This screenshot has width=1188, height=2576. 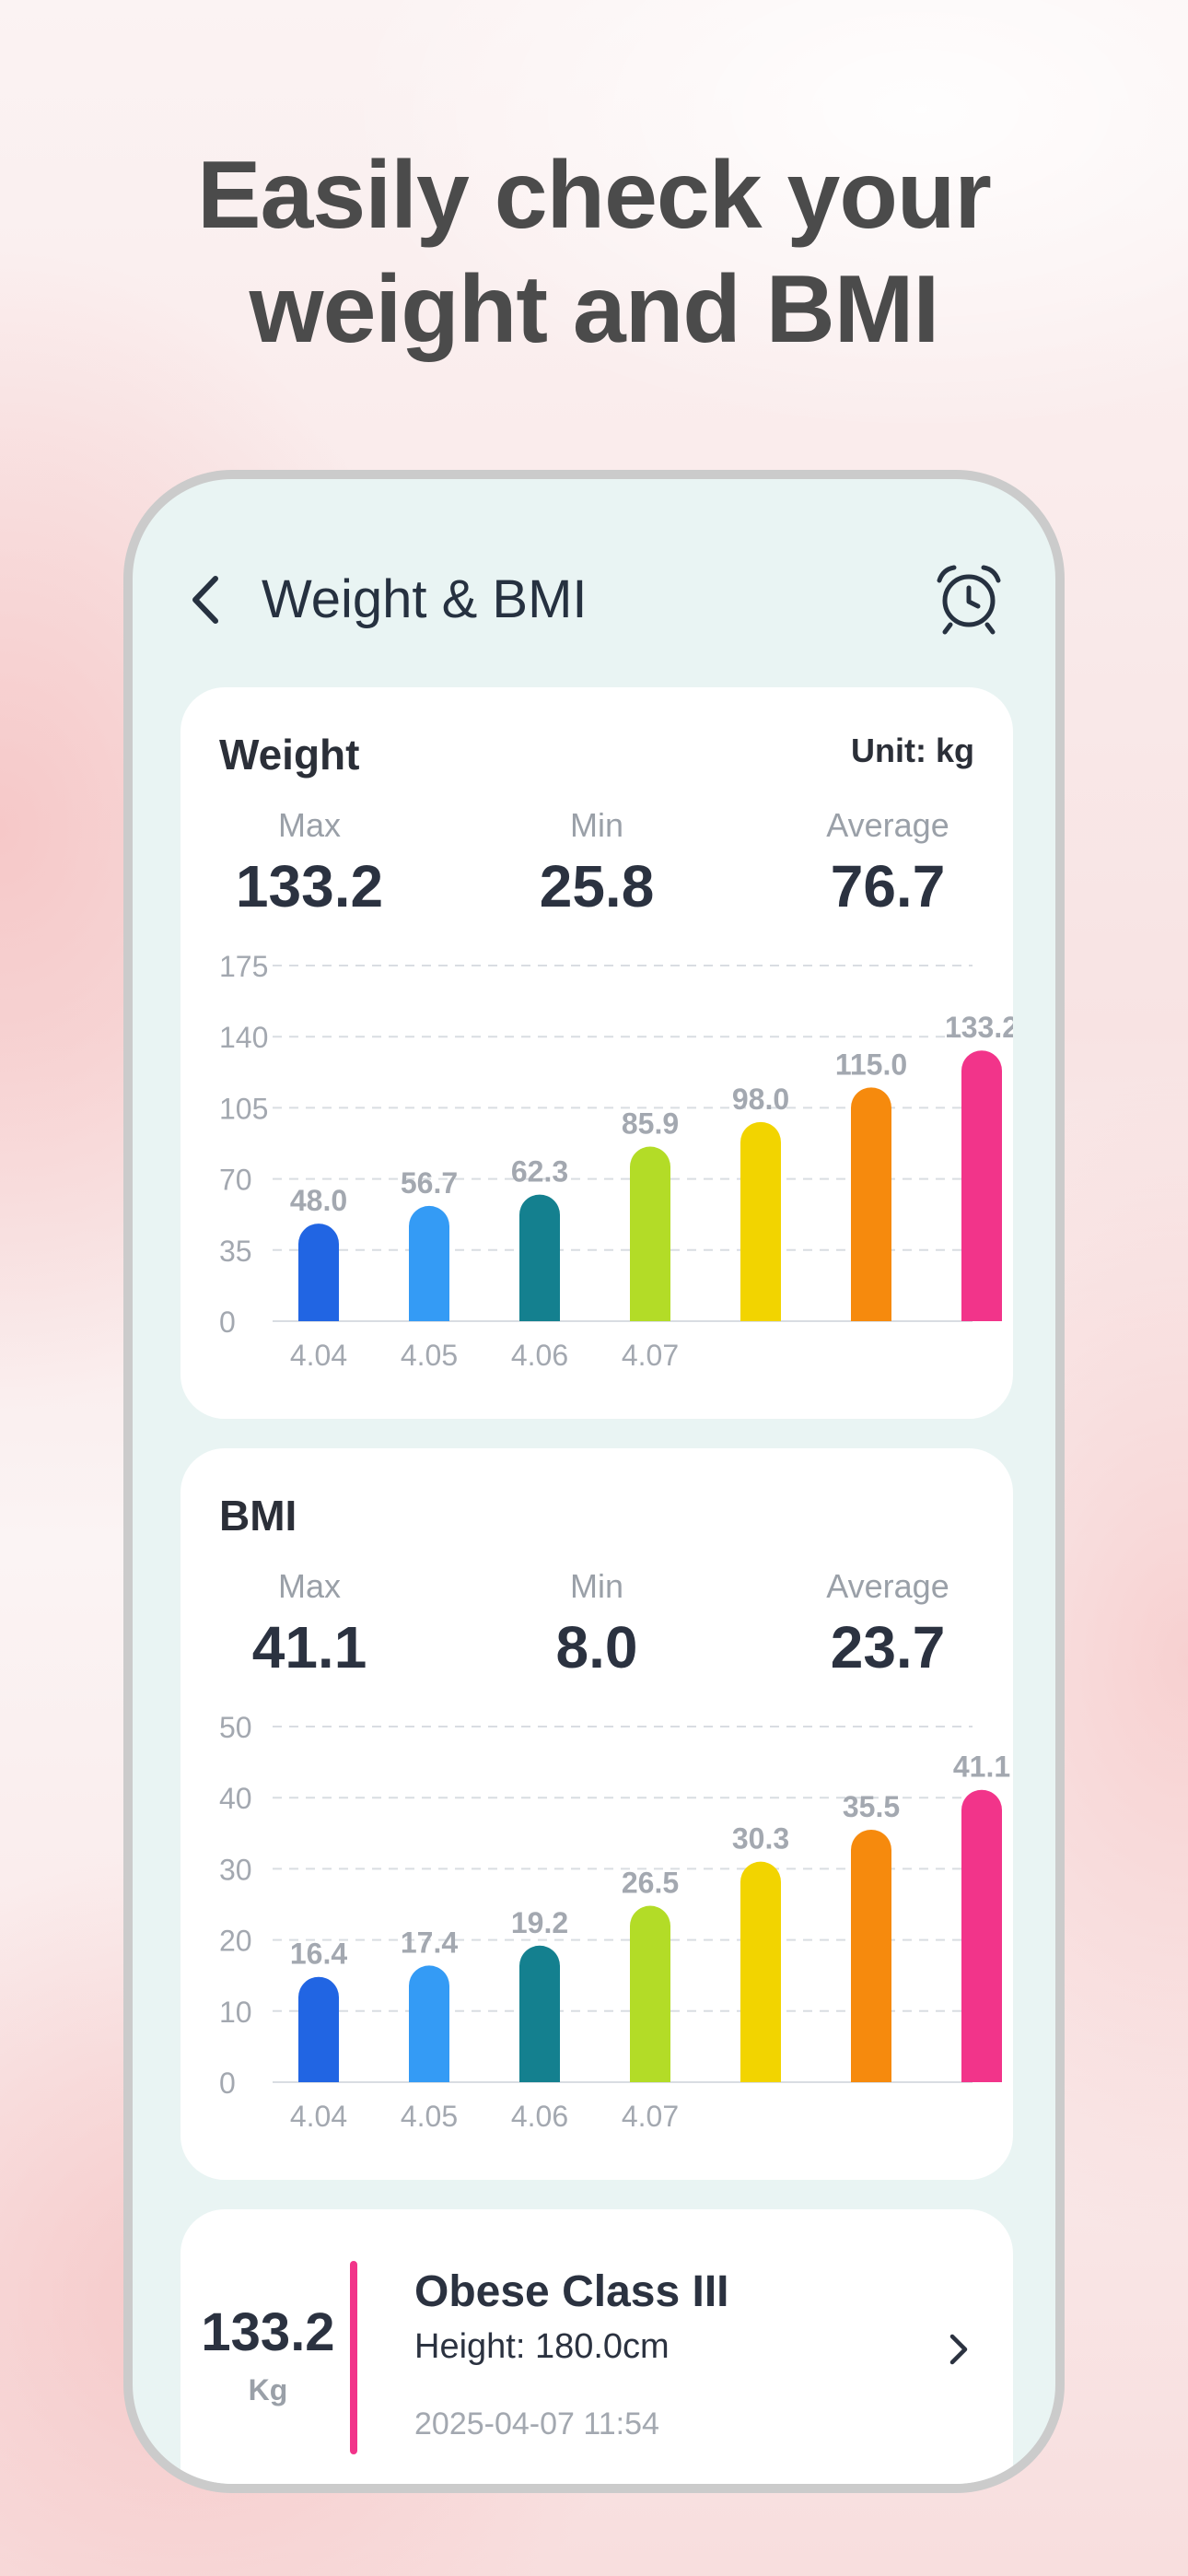 I want to click on record-unit: Kg, so click(x=268, y=2389).